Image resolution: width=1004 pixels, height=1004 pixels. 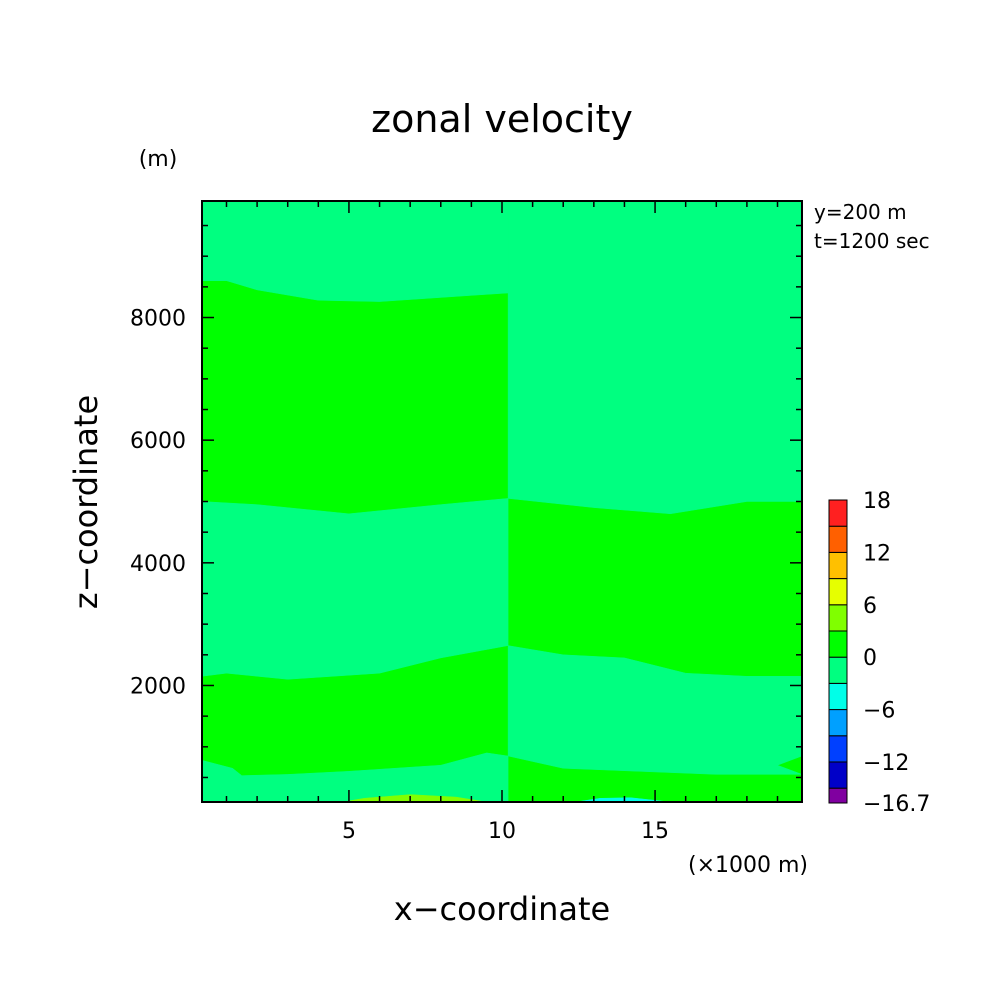 What do you see at coordinates (502, 909) in the screenshot?
I see `x-axis-label: x−coordinate` at bounding box center [502, 909].